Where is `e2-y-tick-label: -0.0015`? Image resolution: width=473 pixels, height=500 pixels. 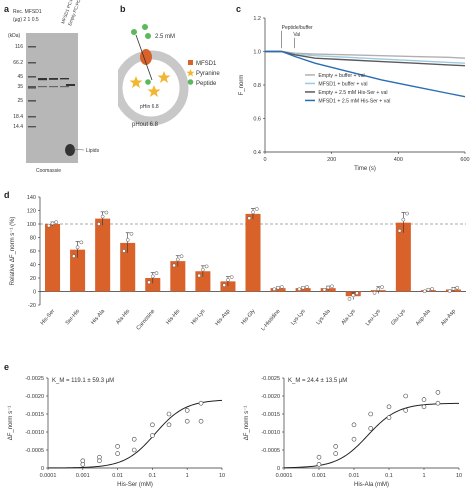 e2-y-tick-label: -0.0015 is located at coordinates (270, 415).